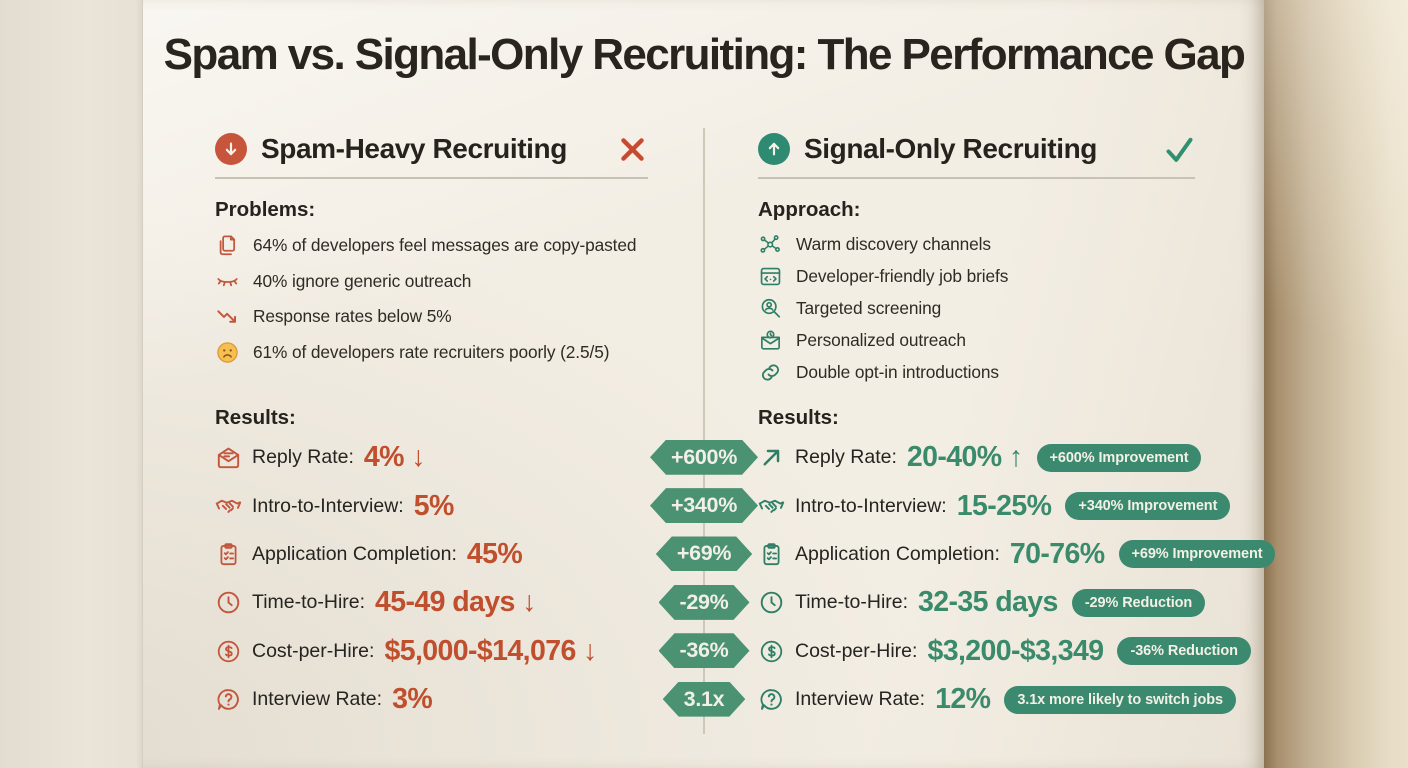  I want to click on spam-results-heading: Results:, so click(255, 417).